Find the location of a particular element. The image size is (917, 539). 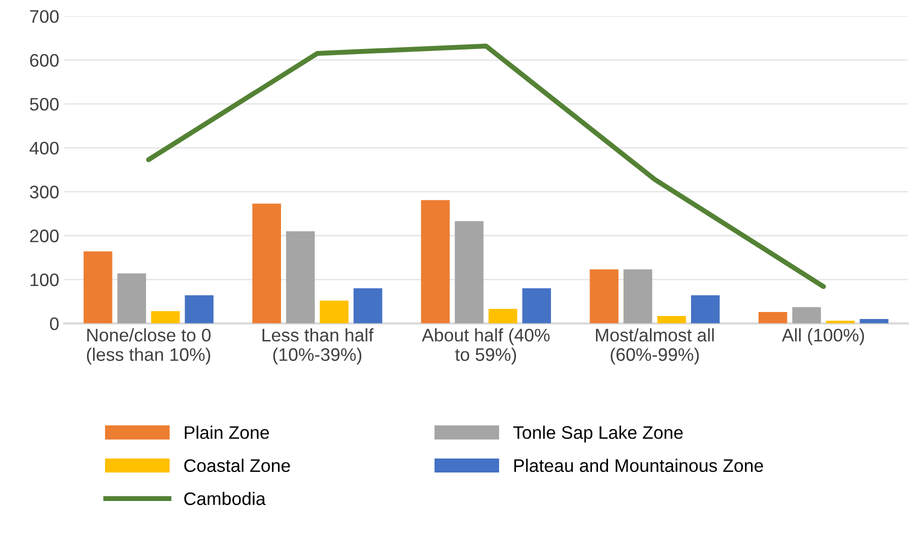

legend-label: Plain Zone is located at coordinates (226, 432).